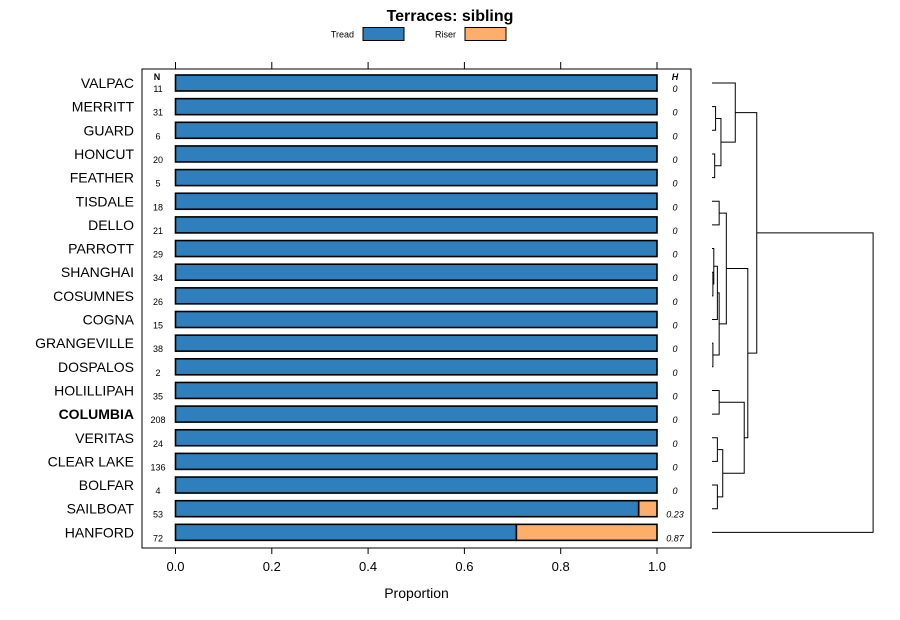 The image size is (900, 620). What do you see at coordinates (157, 89) in the screenshot?
I see `n-label: 11` at bounding box center [157, 89].